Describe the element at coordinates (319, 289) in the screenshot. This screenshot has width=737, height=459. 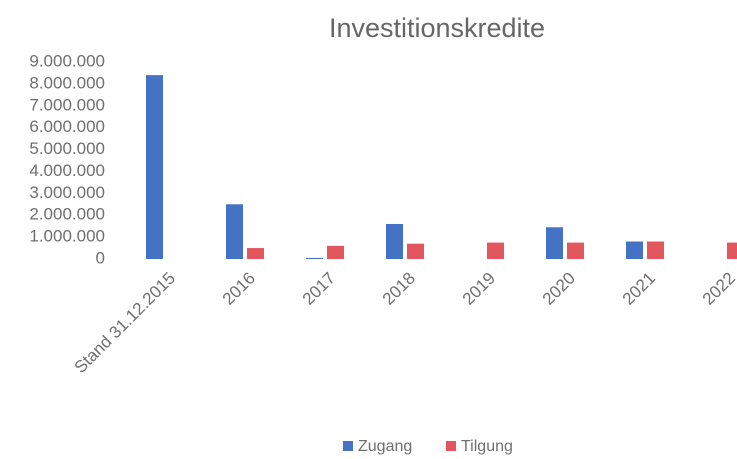
I see `x-tick-label: 2017` at that location.